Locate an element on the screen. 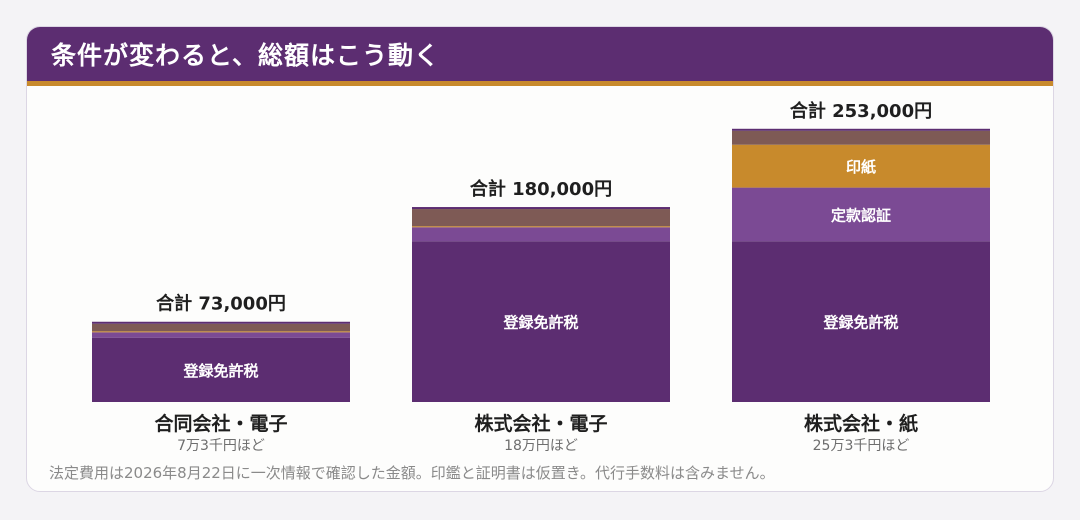 Image resolution: width=1080 pixels, height=520 pixels. category-sublabel: 18万円ほど is located at coordinates (541, 446).